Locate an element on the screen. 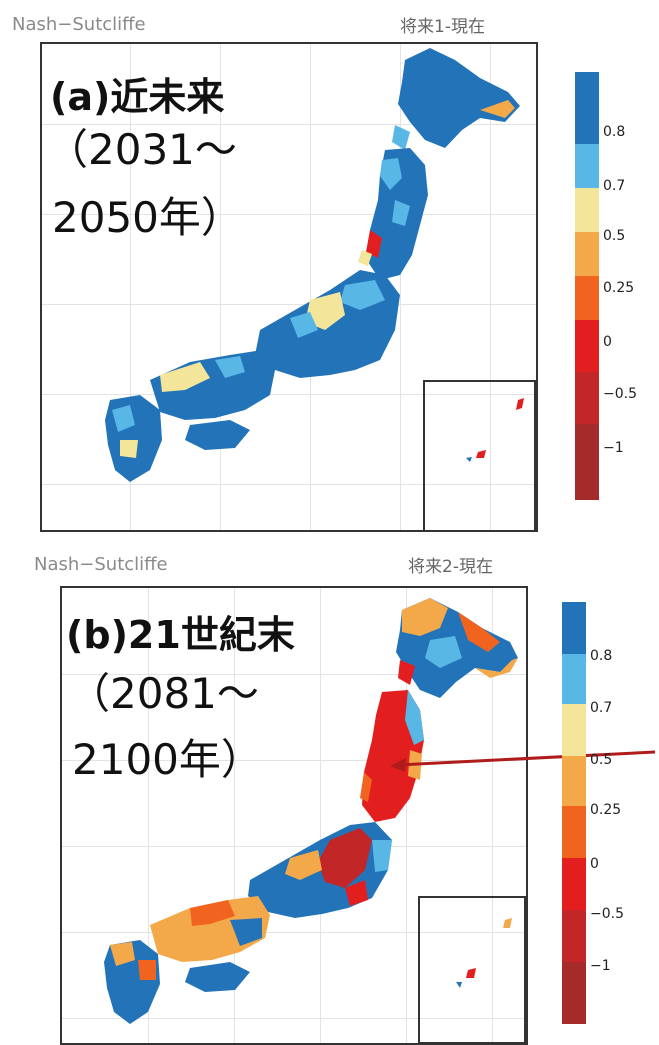 This screenshot has width=659, height=1045. panel-title: (b)21世紀末 is located at coordinates (180, 635).